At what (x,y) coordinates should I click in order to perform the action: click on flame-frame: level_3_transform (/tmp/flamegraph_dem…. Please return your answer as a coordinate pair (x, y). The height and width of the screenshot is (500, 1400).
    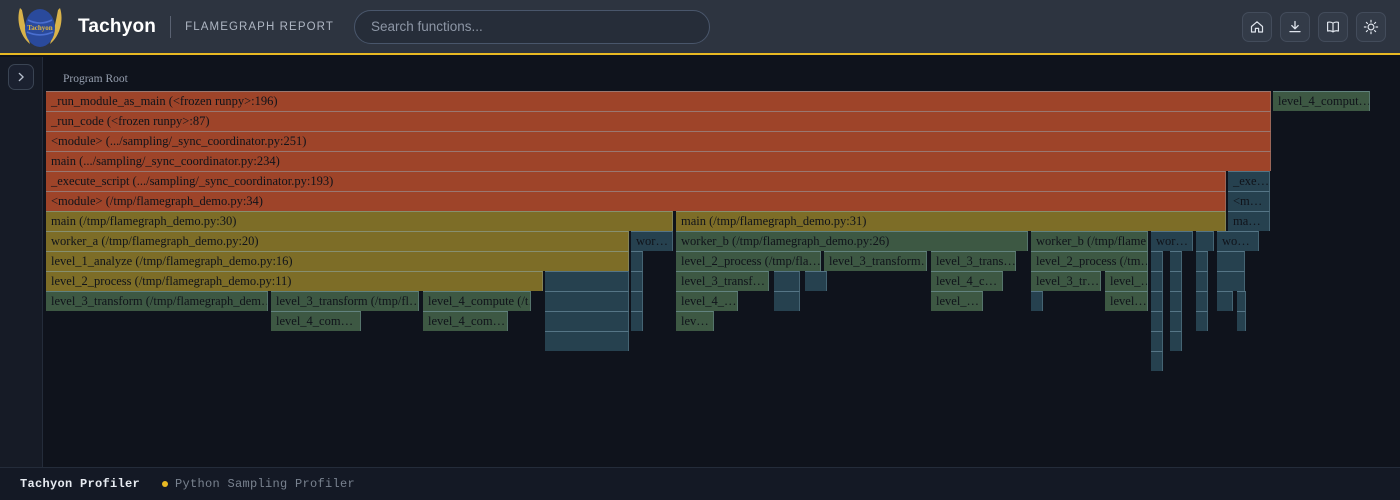
    Looking at the image, I should click on (157, 301).